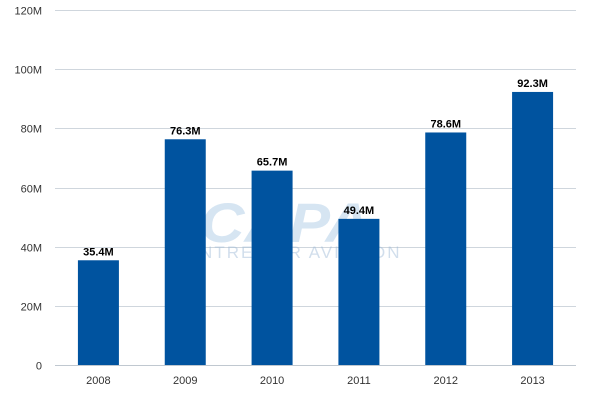  What do you see at coordinates (185, 381) in the screenshot?
I see `x-tick-label: 2009` at bounding box center [185, 381].